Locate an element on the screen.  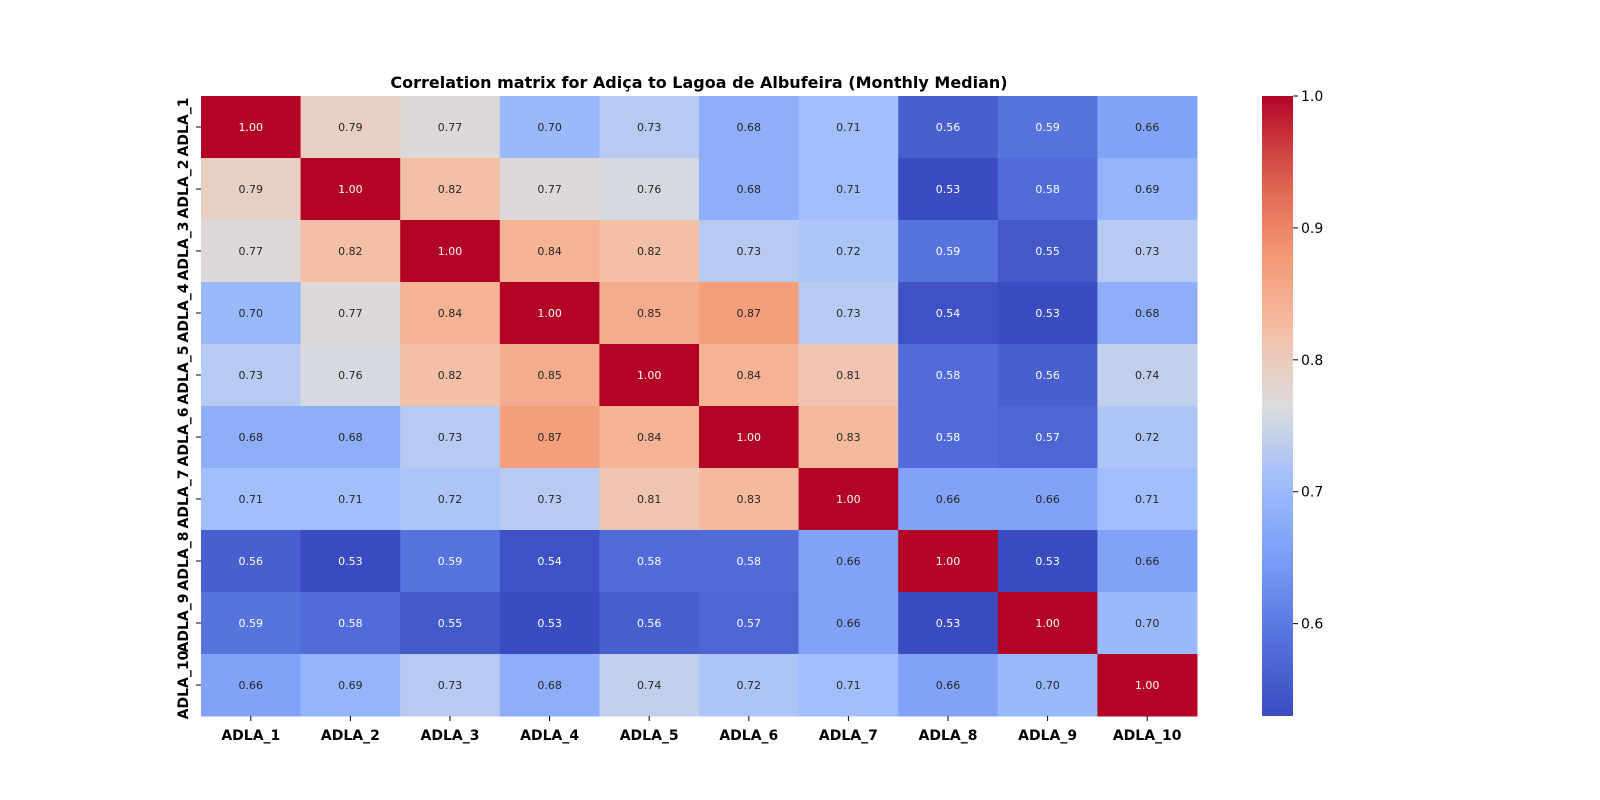
colorbar-gradient is located at coordinates (1277, 406).